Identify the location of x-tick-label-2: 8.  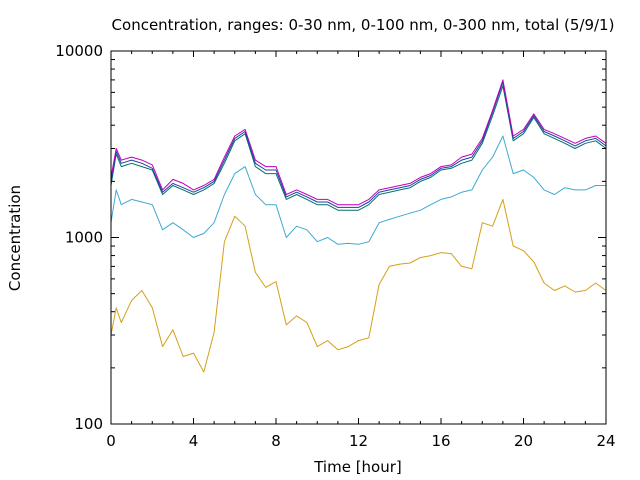
(276, 441).